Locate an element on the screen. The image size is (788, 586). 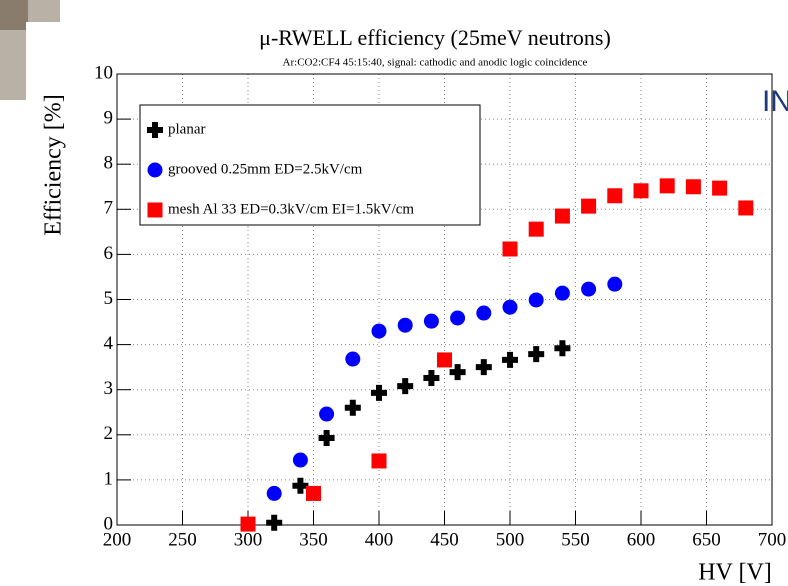
x-tick-label: 550 is located at coordinates (575, 539).